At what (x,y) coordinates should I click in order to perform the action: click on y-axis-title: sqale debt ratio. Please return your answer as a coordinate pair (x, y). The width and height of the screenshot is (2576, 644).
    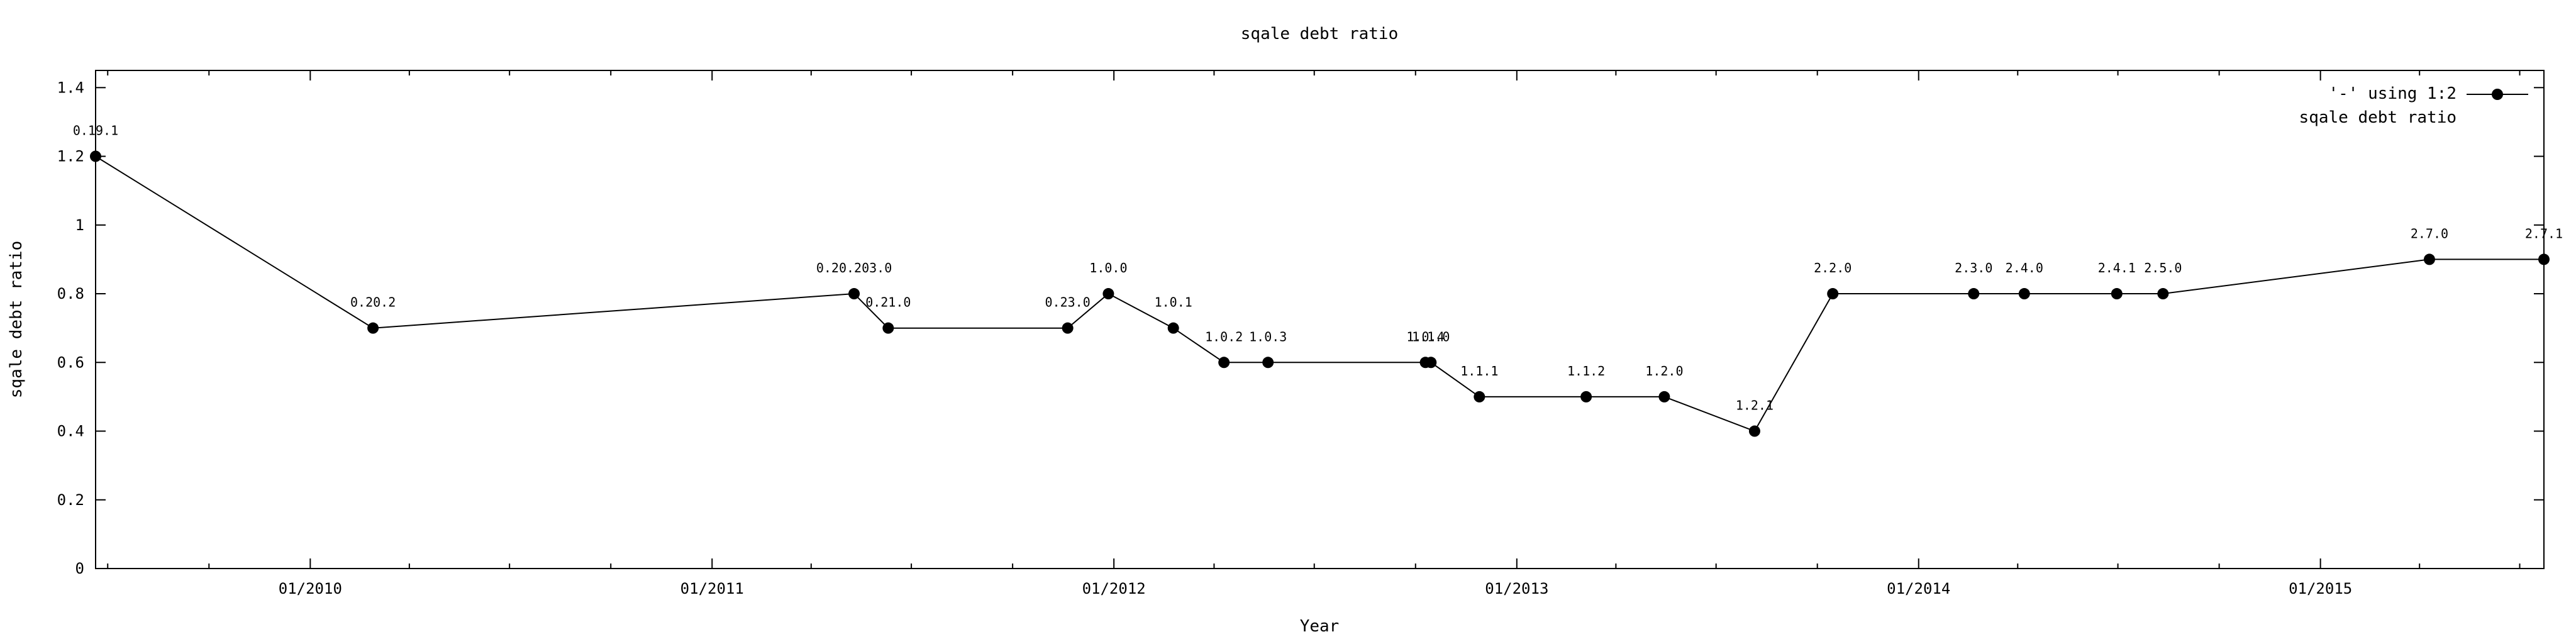
    Looking at the image, I should click on (16, 319).